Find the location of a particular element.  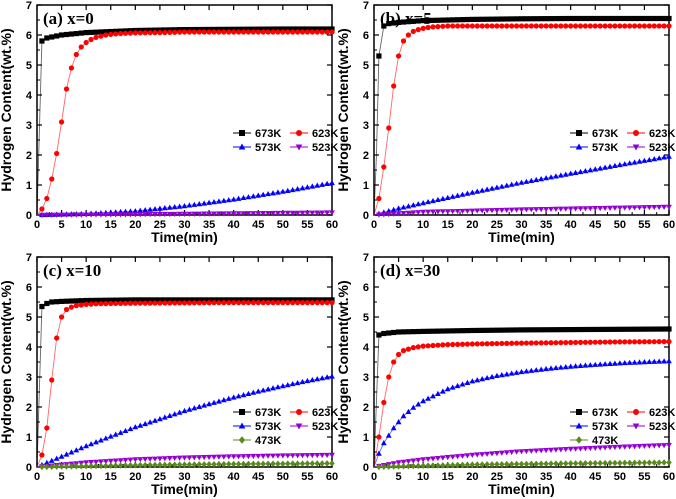

legend-marker is located at coordinates (579, 146).